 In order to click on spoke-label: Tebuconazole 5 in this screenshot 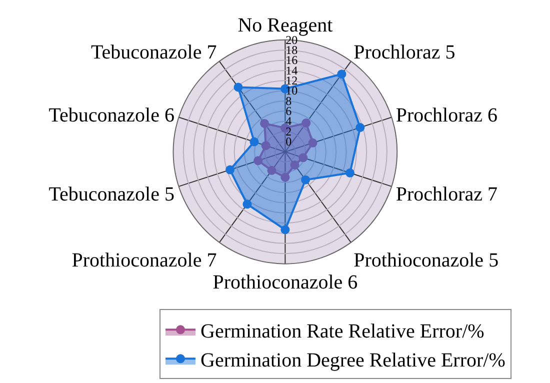, I will do `click(111, 195)`.